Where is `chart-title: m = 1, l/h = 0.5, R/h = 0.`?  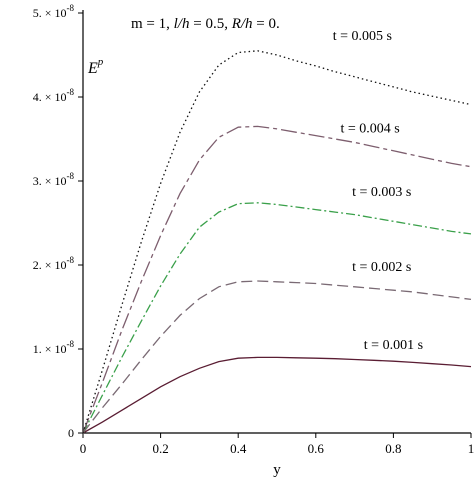
chart-title: m = 1, l/h = 0.5, R/h = 0. is located at coordinates (205, 24).